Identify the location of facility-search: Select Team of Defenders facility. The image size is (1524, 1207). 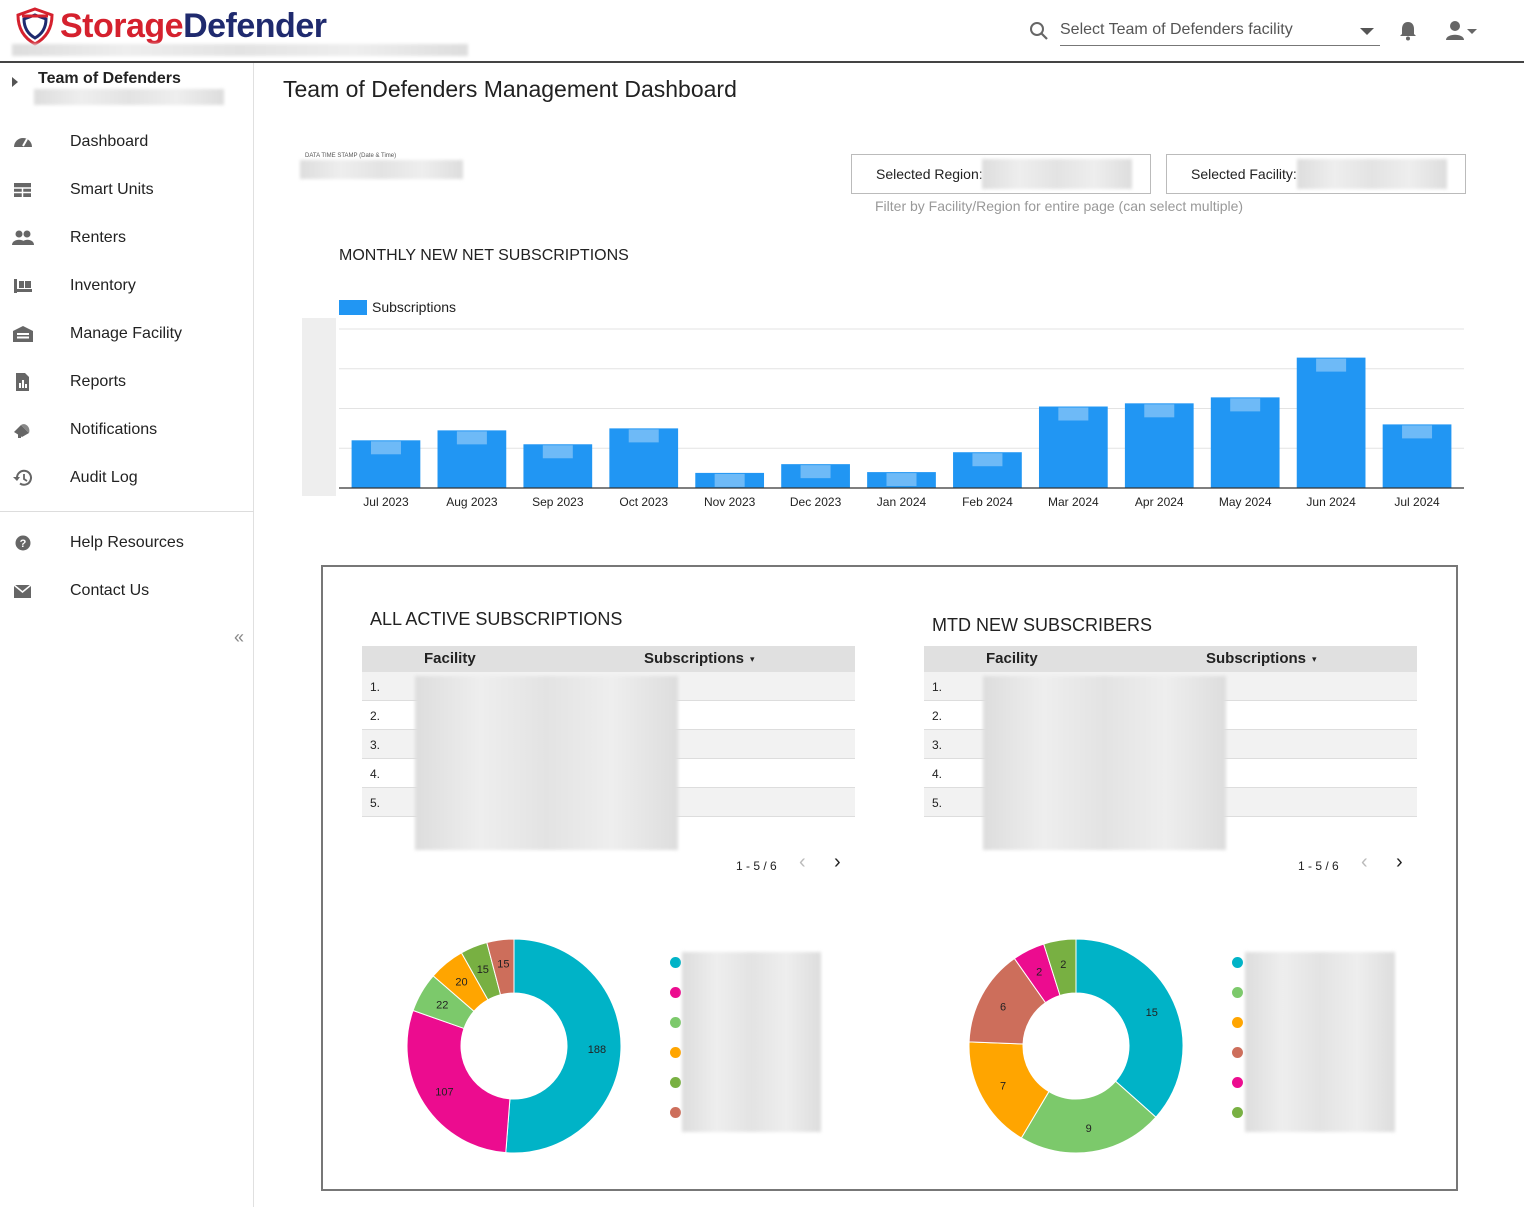
(1204, 33).